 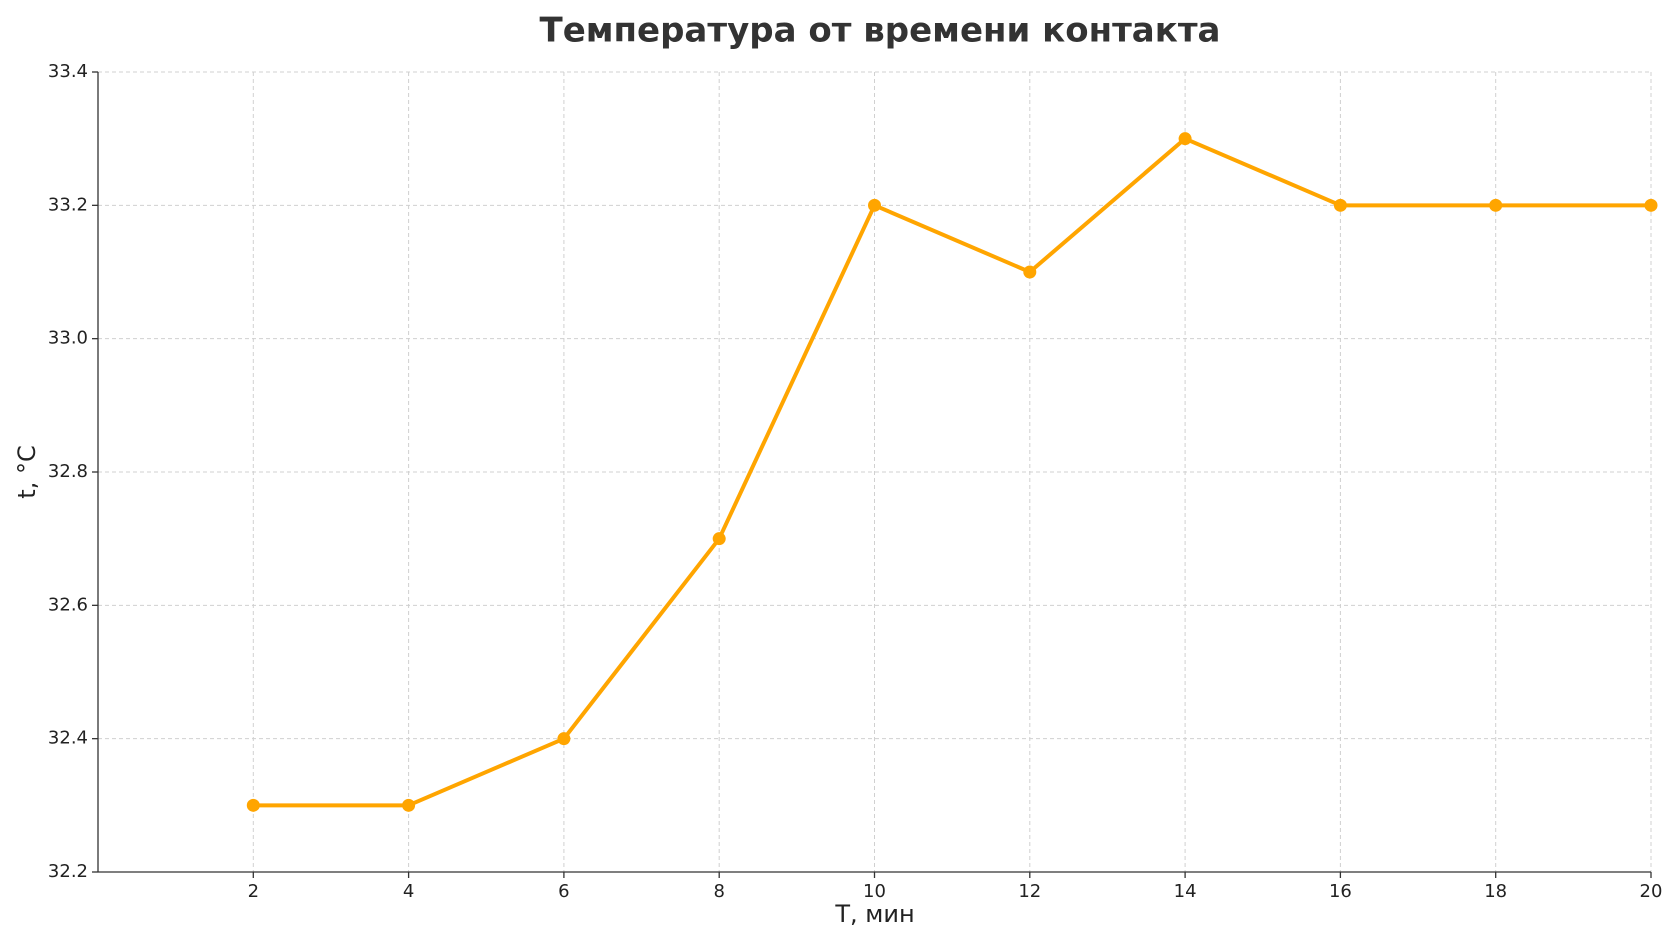 What do you see at coordinates (68, 71) in the screenshot?
I see `y-tick-label: 33.4` at bounding box center [68, 71].